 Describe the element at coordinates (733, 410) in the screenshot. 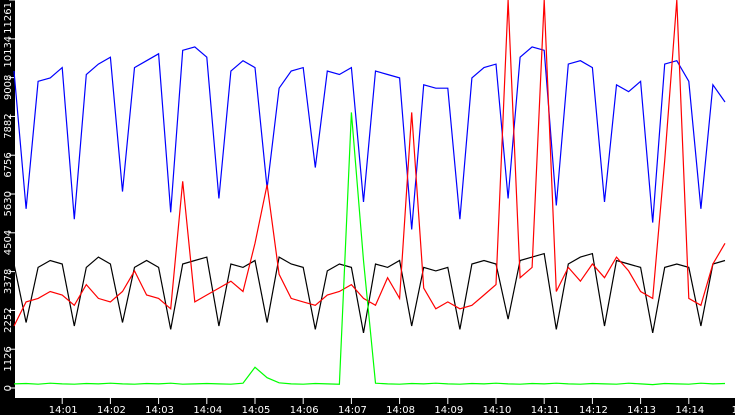

I see `x-tick-label: 14` at that location.